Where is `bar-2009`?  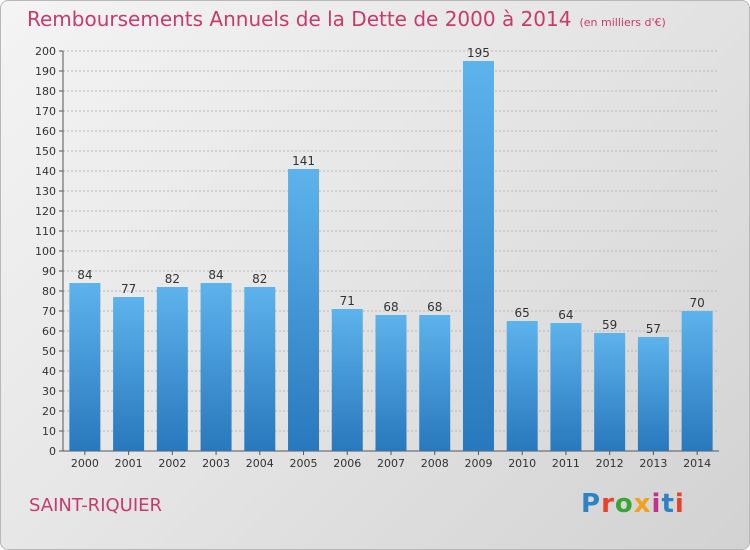
bar-2009 is located at coordinates (478, 256).